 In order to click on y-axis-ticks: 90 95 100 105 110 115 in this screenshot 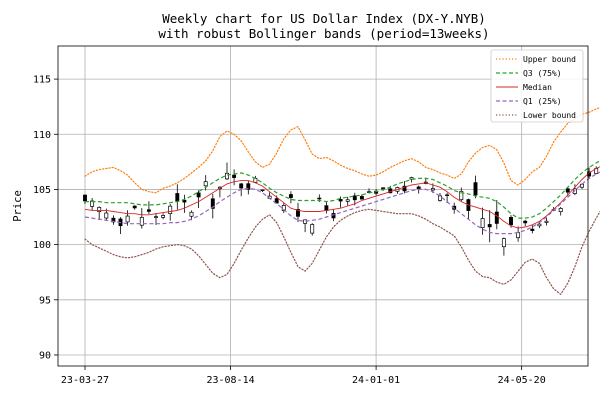, I will do `click(45, 218)`.